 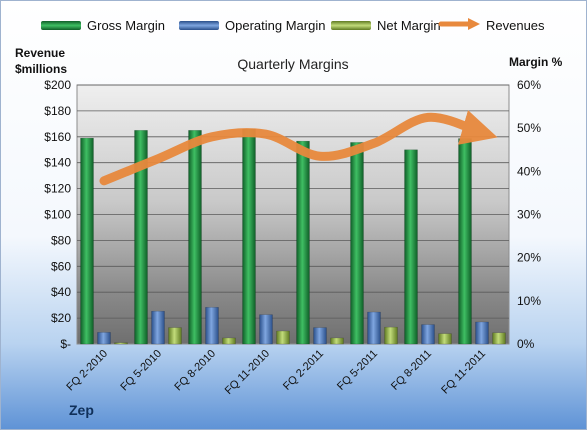 What do you see at coordinates (41, 69) in the screenshot?
I see `left-axis-title-line: $millions` at bounding box center [41, 69].